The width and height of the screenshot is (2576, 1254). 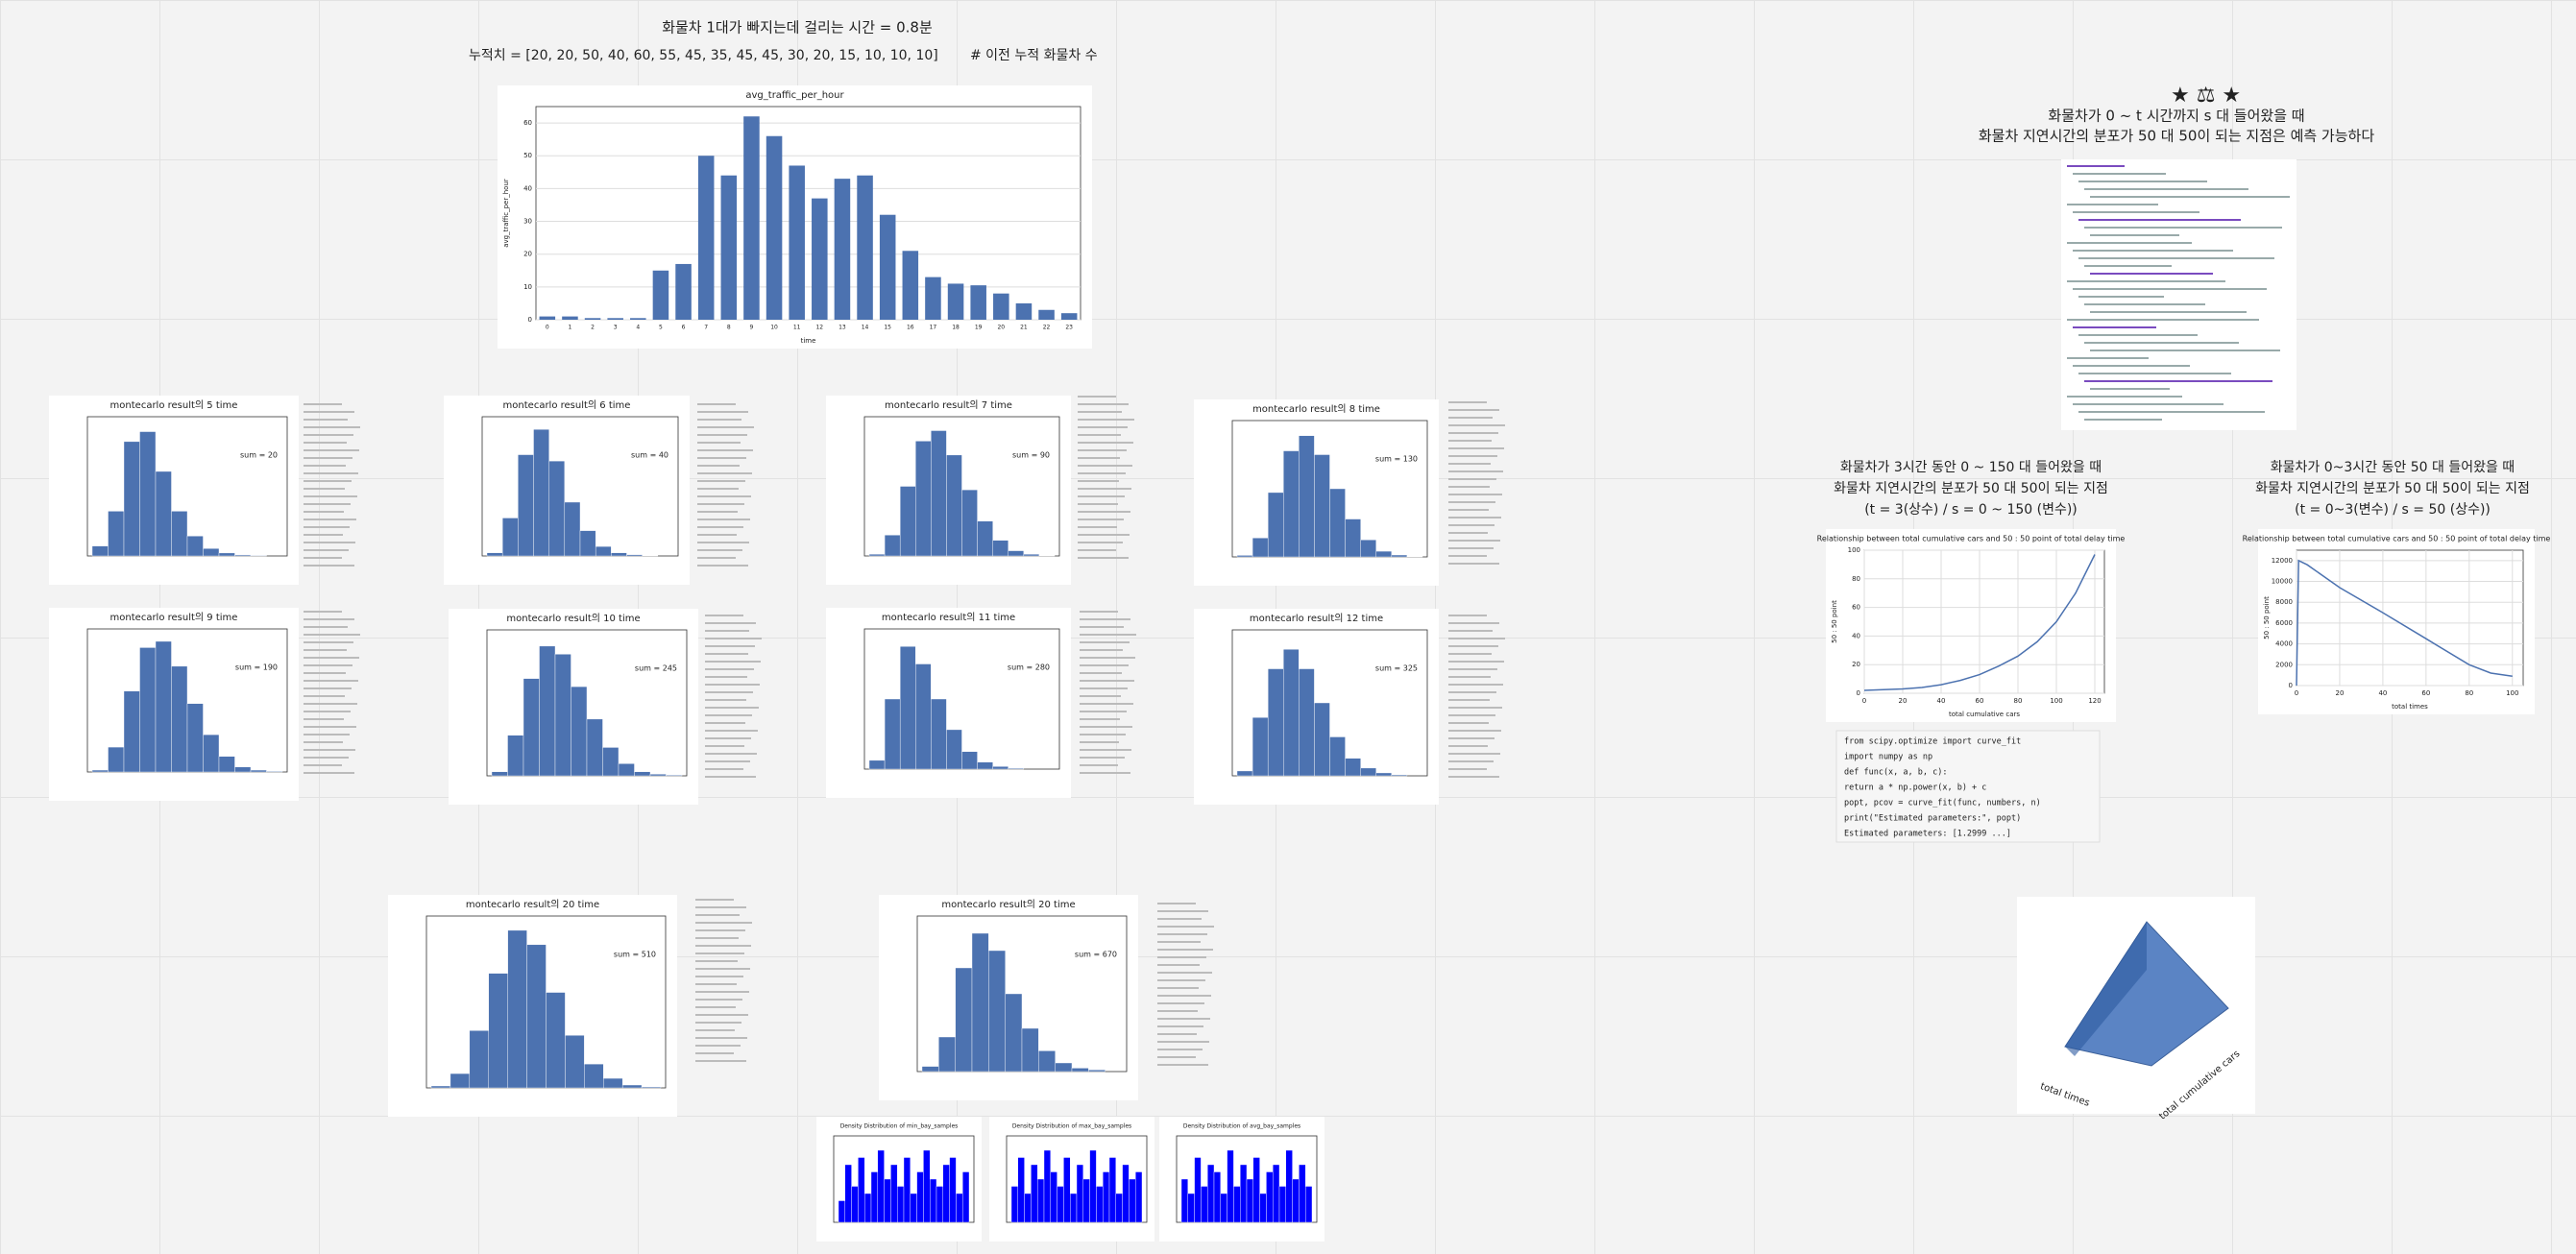 I want to click on y-tick-label: 40, so click(x=527, y=188).